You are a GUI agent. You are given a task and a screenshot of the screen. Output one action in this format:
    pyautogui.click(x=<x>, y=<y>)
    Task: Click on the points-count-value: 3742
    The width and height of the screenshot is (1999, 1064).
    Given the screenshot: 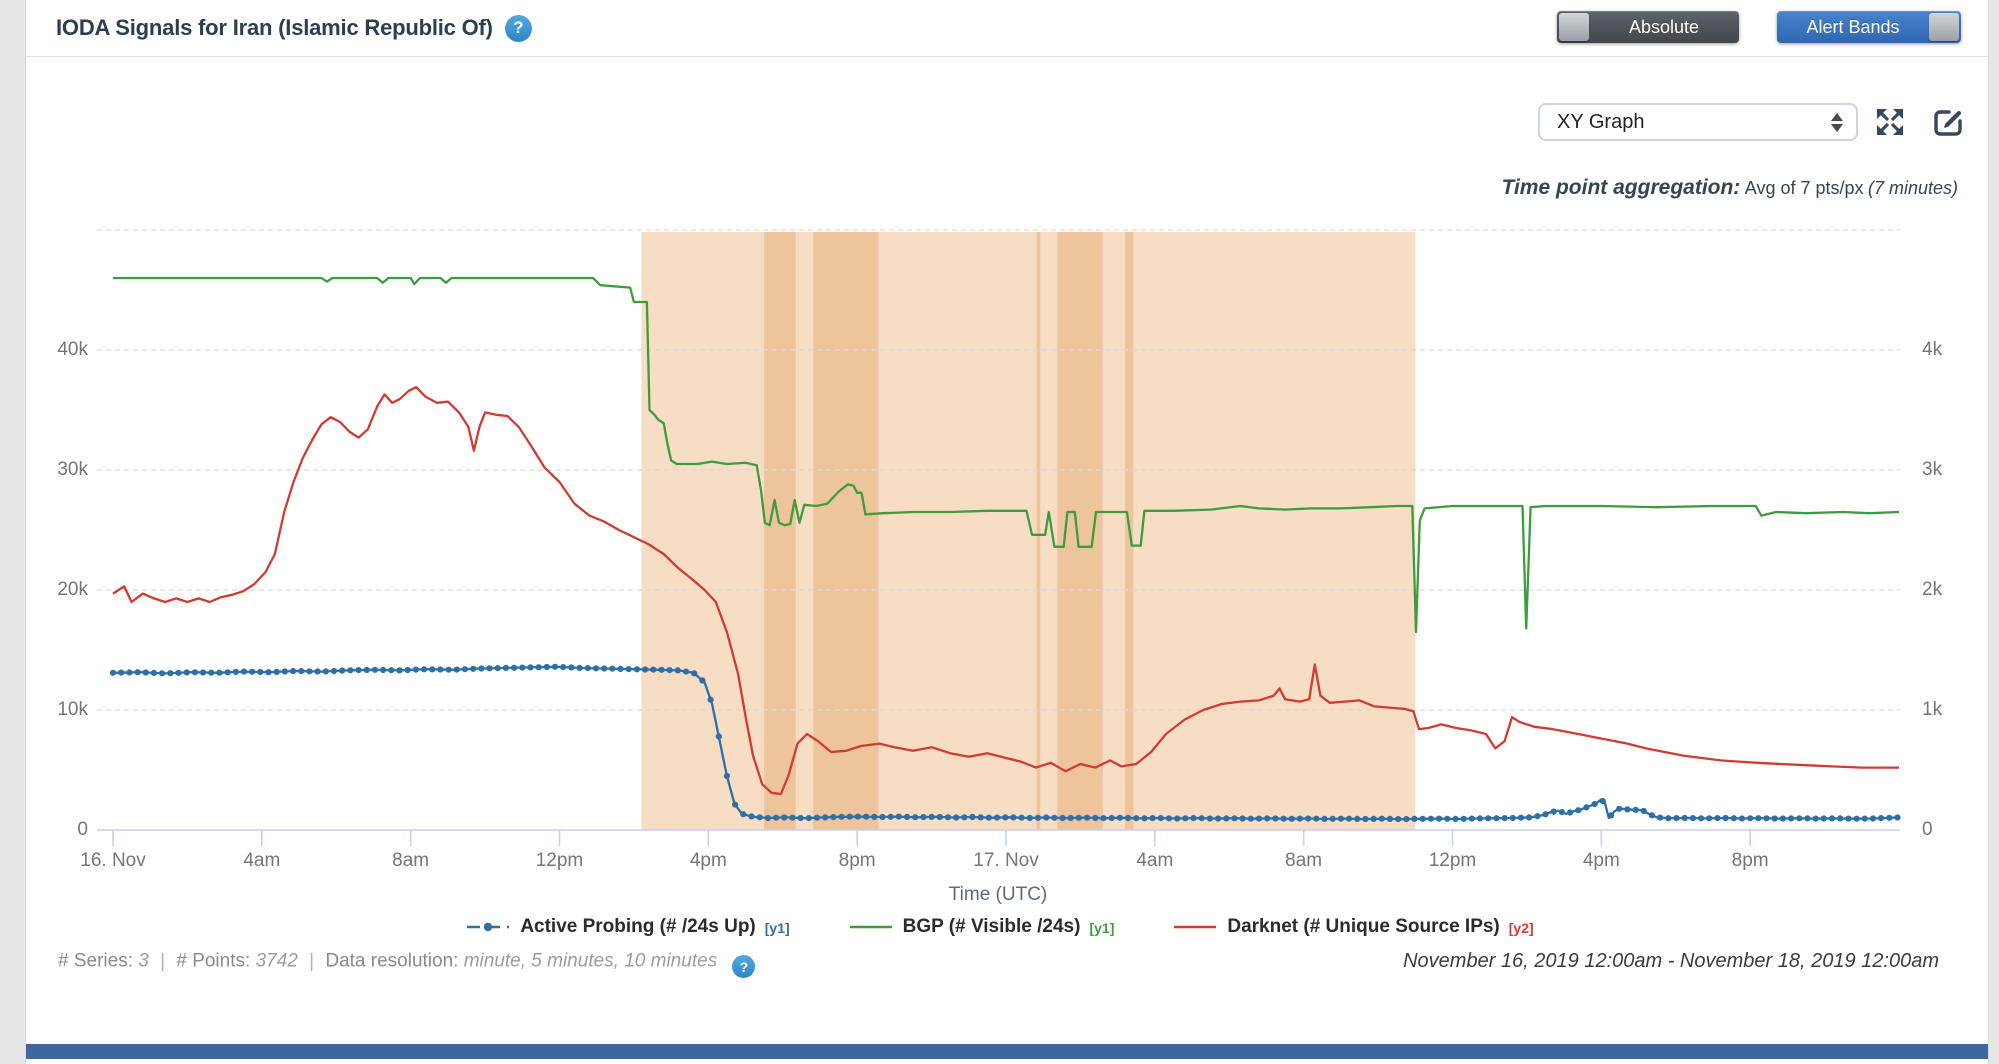 What is the action you would take?
    pyautogui.click(x=276, y=961)
    